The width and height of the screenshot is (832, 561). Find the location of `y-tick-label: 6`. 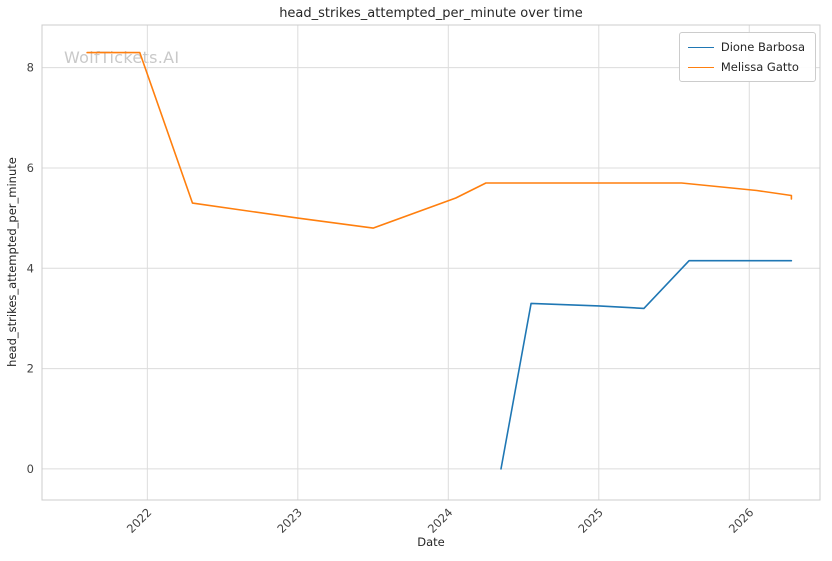

y-tick-label: 6 is located at coordinates (30, 168).